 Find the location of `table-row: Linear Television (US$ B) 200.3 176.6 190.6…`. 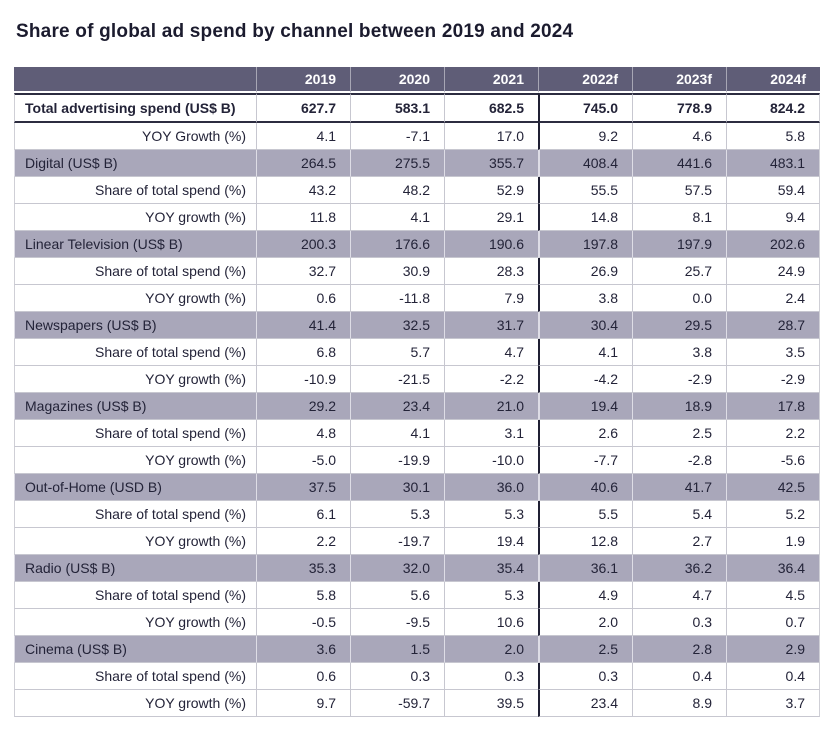

table-row: Linear Television (US$ B) 200.3 176.6 190.6… is located at coordinates (417, 244).